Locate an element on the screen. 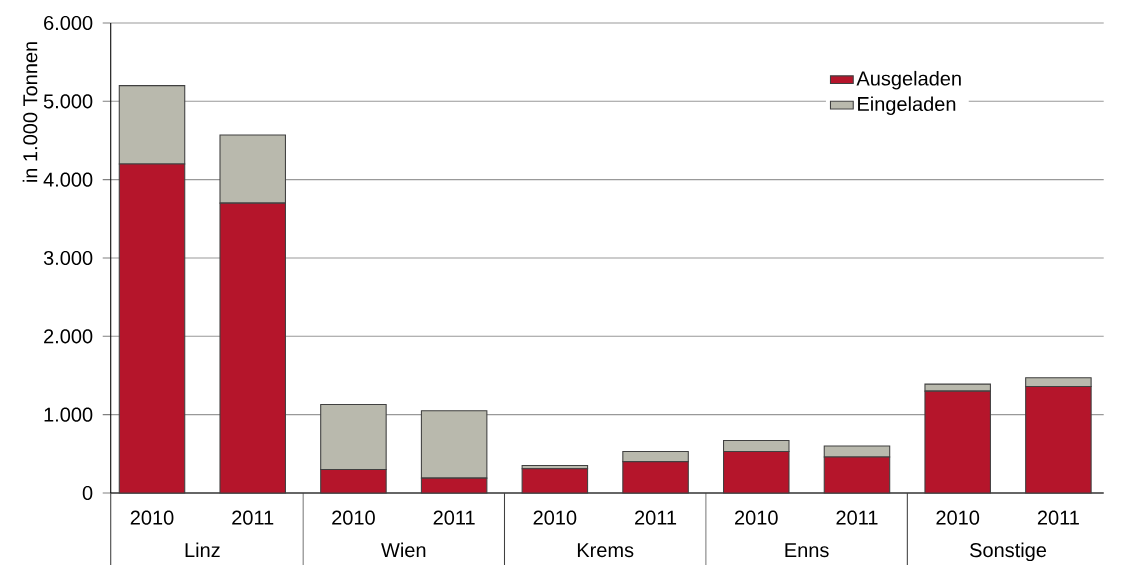 This screenshot has height=566, width=1145. text: Enns is located at coordinates (807, 550).